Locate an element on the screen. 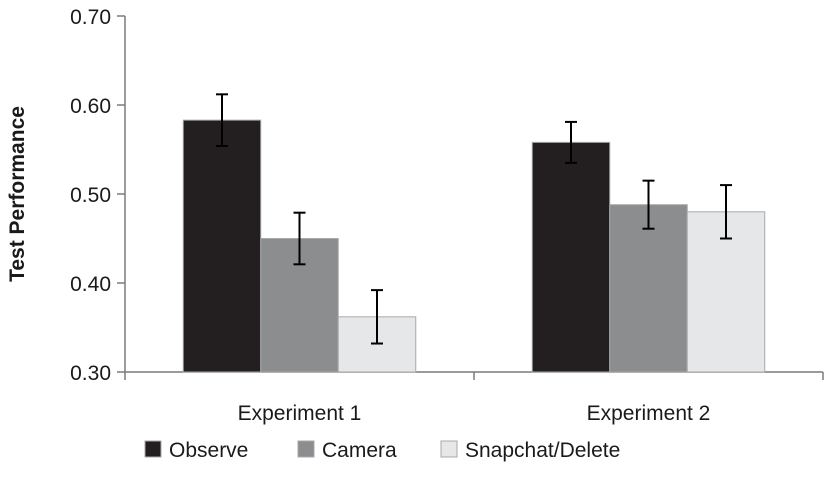  legend-label: Observe is located at coordinates (208, 450).